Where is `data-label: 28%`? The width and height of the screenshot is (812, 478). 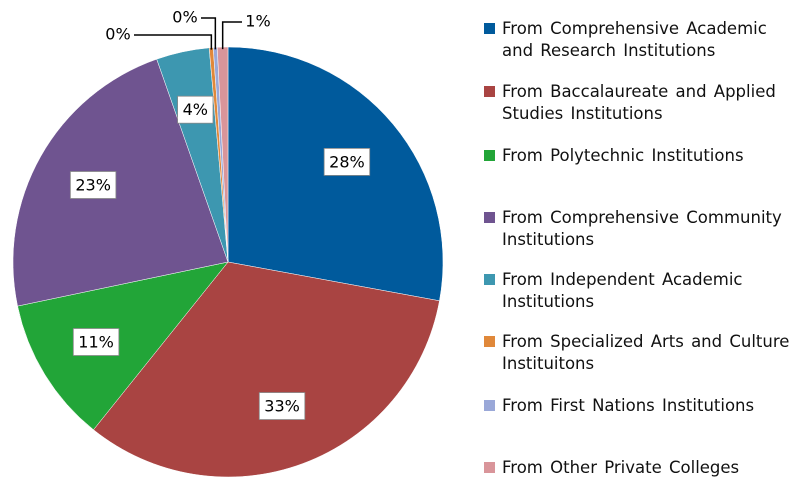
data-label: 28% is located at coordinates (347, 161).